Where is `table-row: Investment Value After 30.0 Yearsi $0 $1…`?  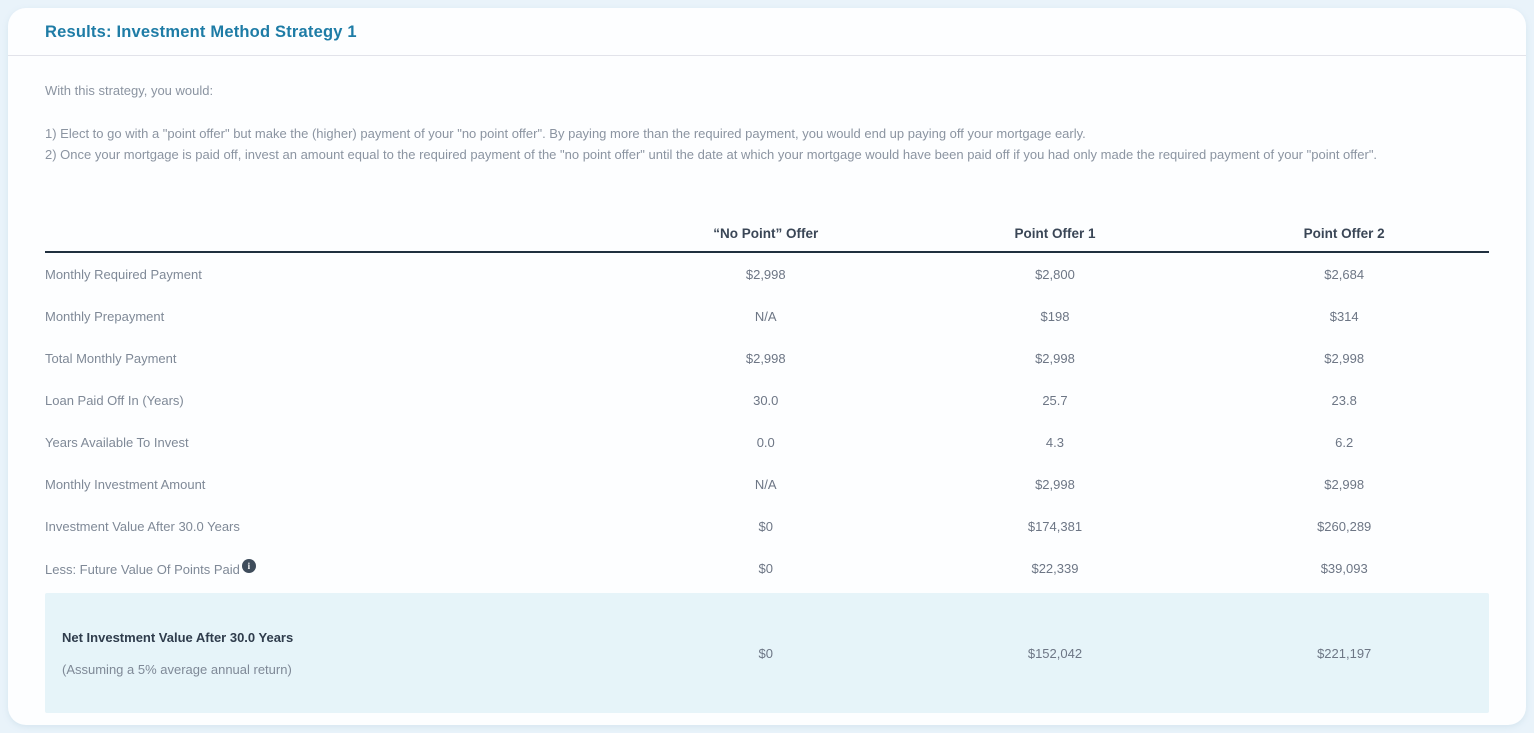 table-row: Investment Value After 30.0 Yearsi $0 $1… is located at coordinates (767, 526).